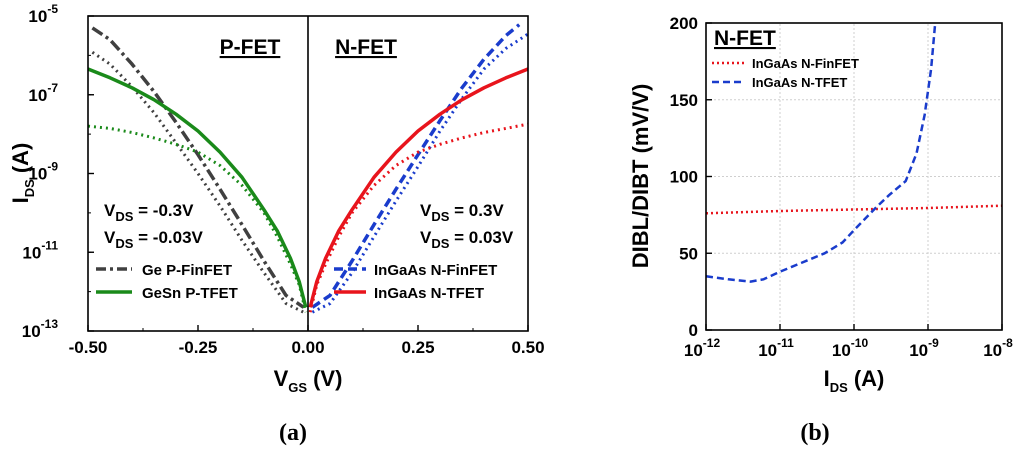 This screenshot has height=455, width=1024. I want to click on b-x-tick-label: 10⁻⁸, so click(998, 348).